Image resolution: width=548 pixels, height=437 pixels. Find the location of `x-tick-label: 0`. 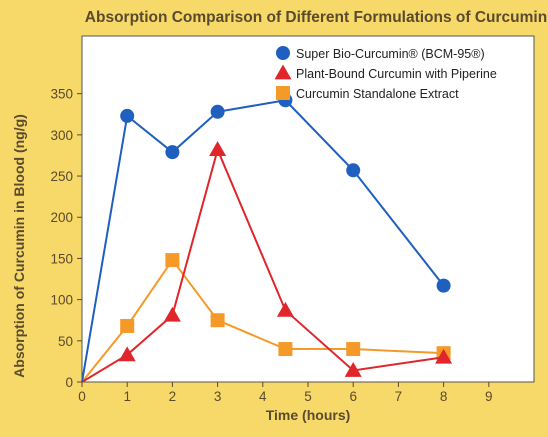

x-tick-label: 0 is located at coordinates (82, 396).